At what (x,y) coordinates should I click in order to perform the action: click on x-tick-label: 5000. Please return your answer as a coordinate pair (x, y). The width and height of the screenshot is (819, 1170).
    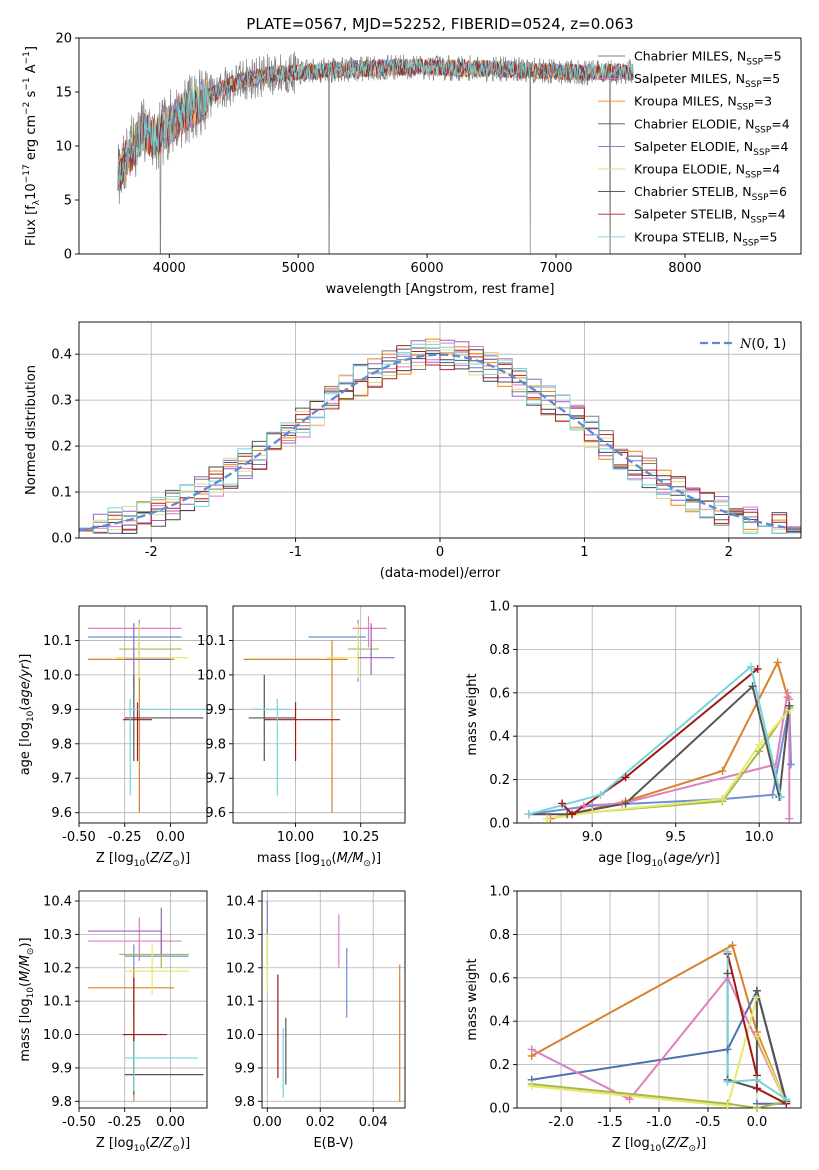
    Looking at the image, I should click on (298, 268).